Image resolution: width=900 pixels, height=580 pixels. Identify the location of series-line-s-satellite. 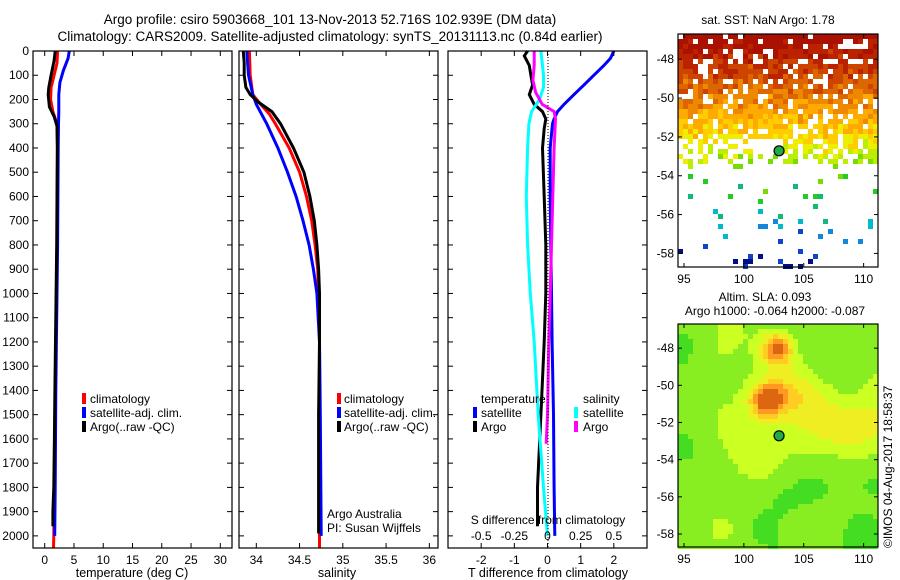
(536, 293).